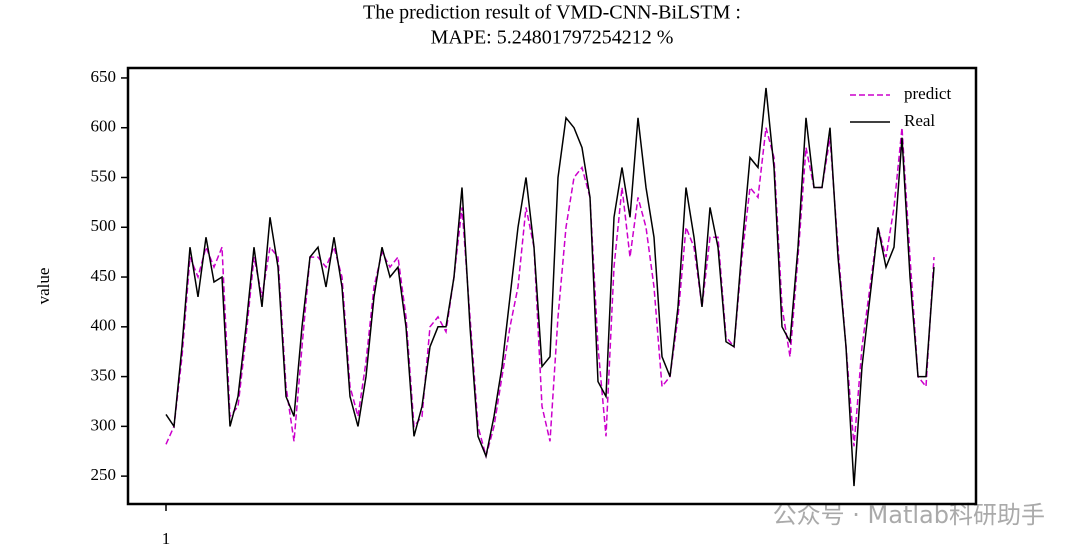 The width and height of the screenshot is (1080, 557). I want to click on watermark: 公众号 · Matlab科研助手, so click(909, 515).